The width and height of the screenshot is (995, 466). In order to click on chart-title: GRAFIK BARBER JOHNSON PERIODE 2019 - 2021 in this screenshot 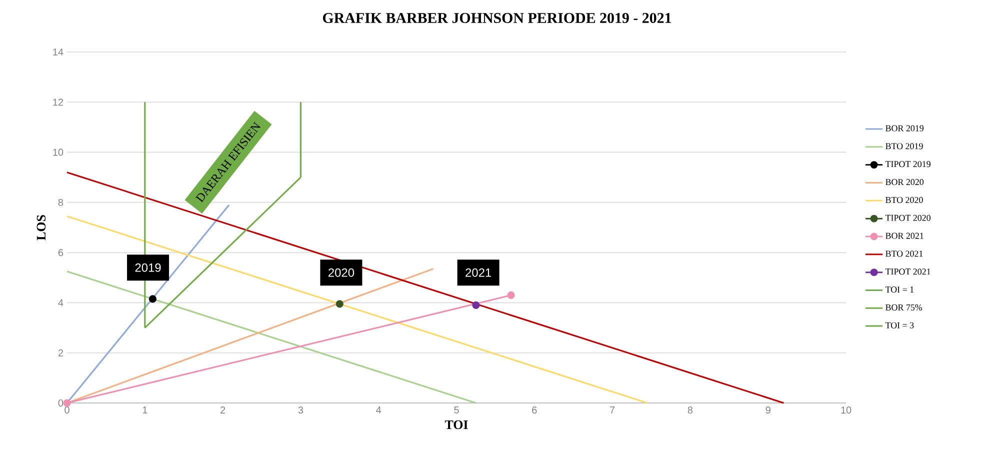, I will do `click(496, 18)`.